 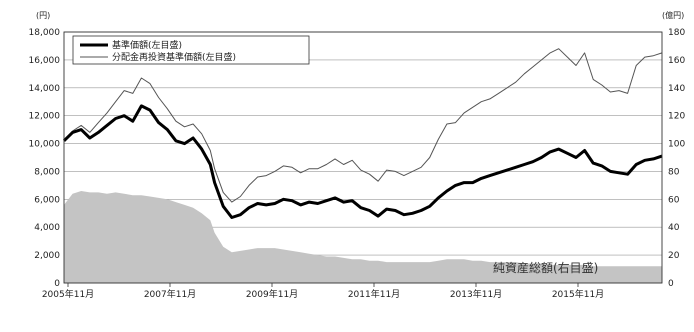 What do you see at coordinates (674, 256) in the screenshot?
I see `y-right-tick-label: 20` at bounding box center [674, 256].